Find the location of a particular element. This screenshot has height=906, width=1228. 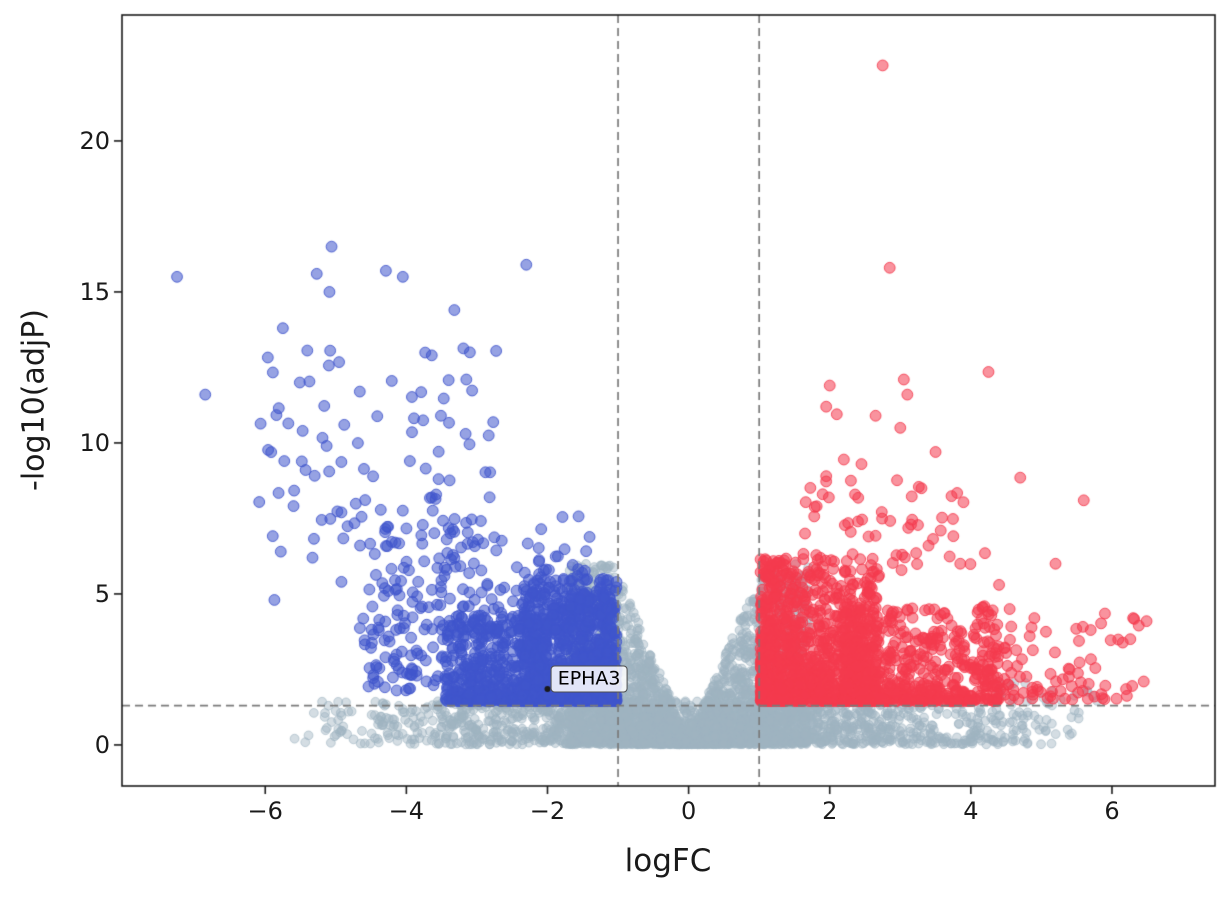

x-tick-label: 6 is located at coordinates (1112, 811).